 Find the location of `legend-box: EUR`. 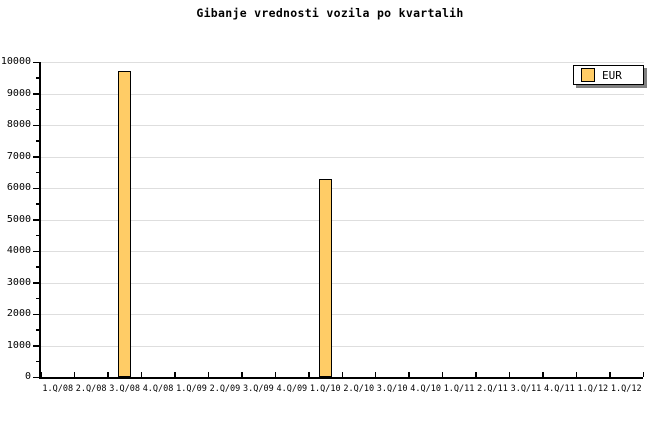

legend-box: EUR is located at coordinates (608, 75).